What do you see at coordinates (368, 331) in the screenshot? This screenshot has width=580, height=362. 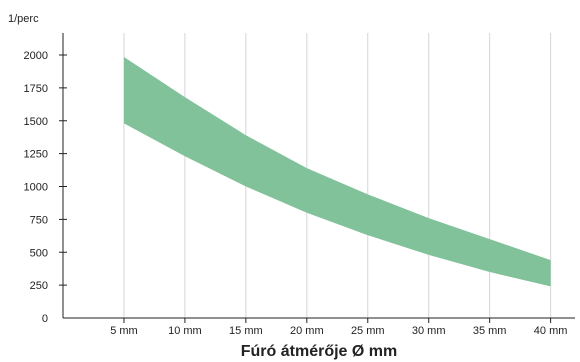 I see `x-tick-label-5: 25 mm` at bounding box center [368, 331].